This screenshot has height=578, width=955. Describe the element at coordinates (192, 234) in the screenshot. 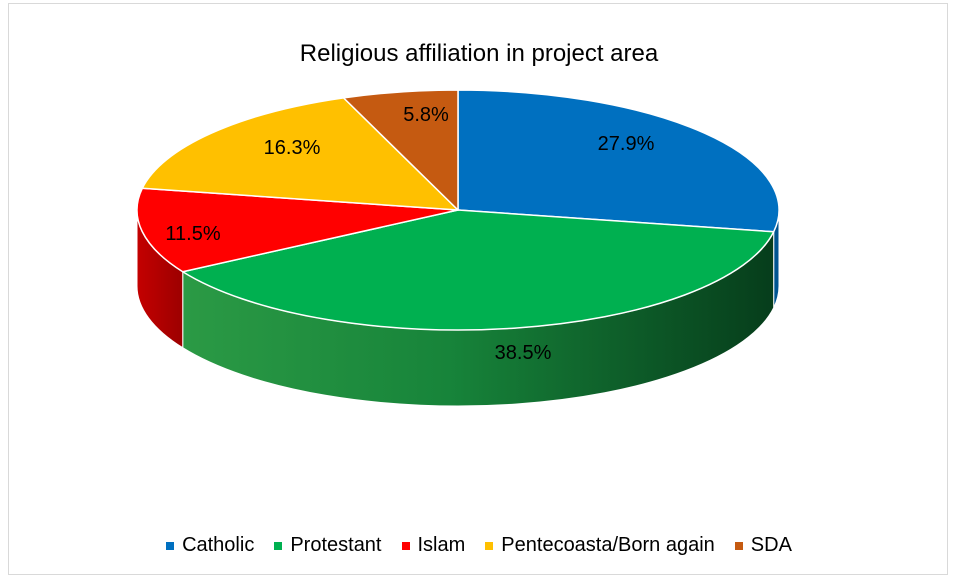

I see `data-label-islam: 11.5%` at that location.